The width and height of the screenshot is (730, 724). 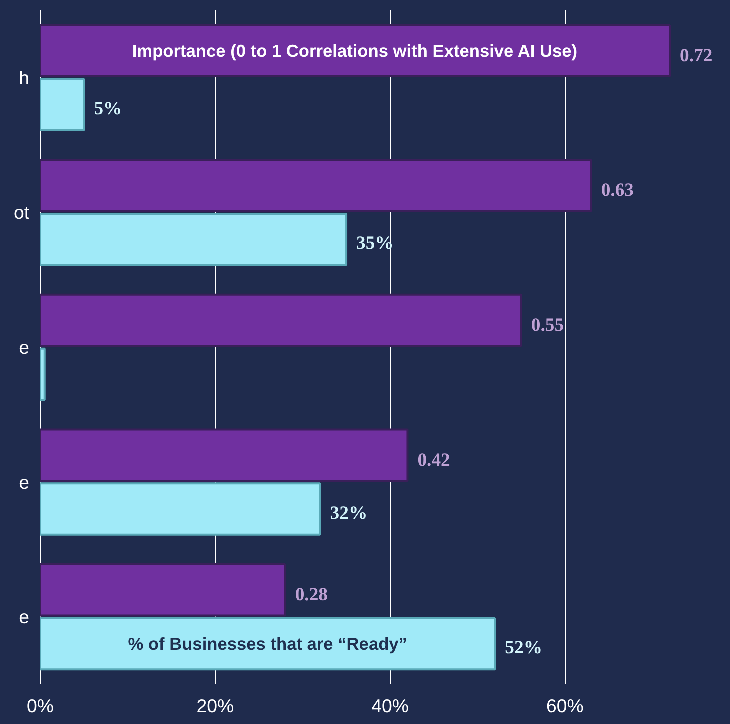 I want to click on x-tick-label: 40%, so click(x=390, y=706).